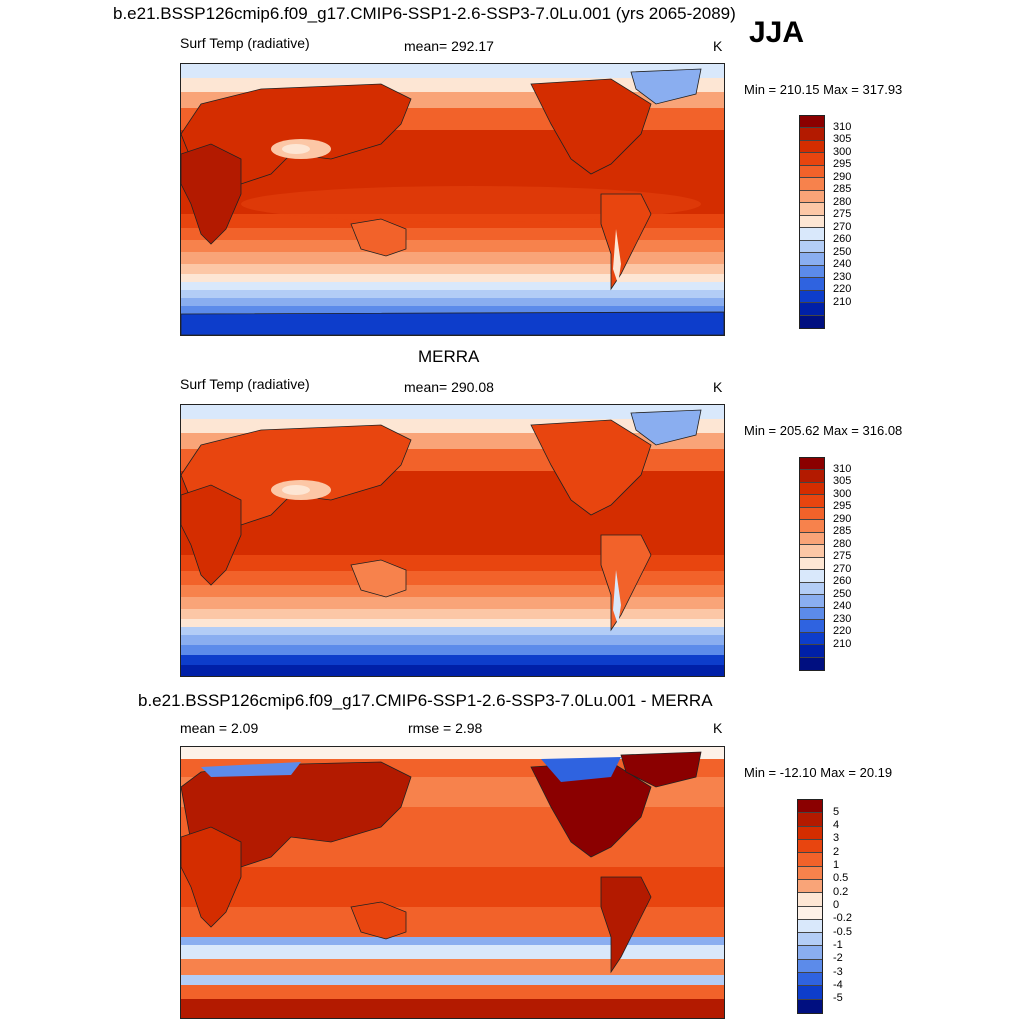  What do you see at coordinates (842, 931) in the screenshot?
I see `colorbar-tick-label: -0.5` at bounding box center [842, 931].